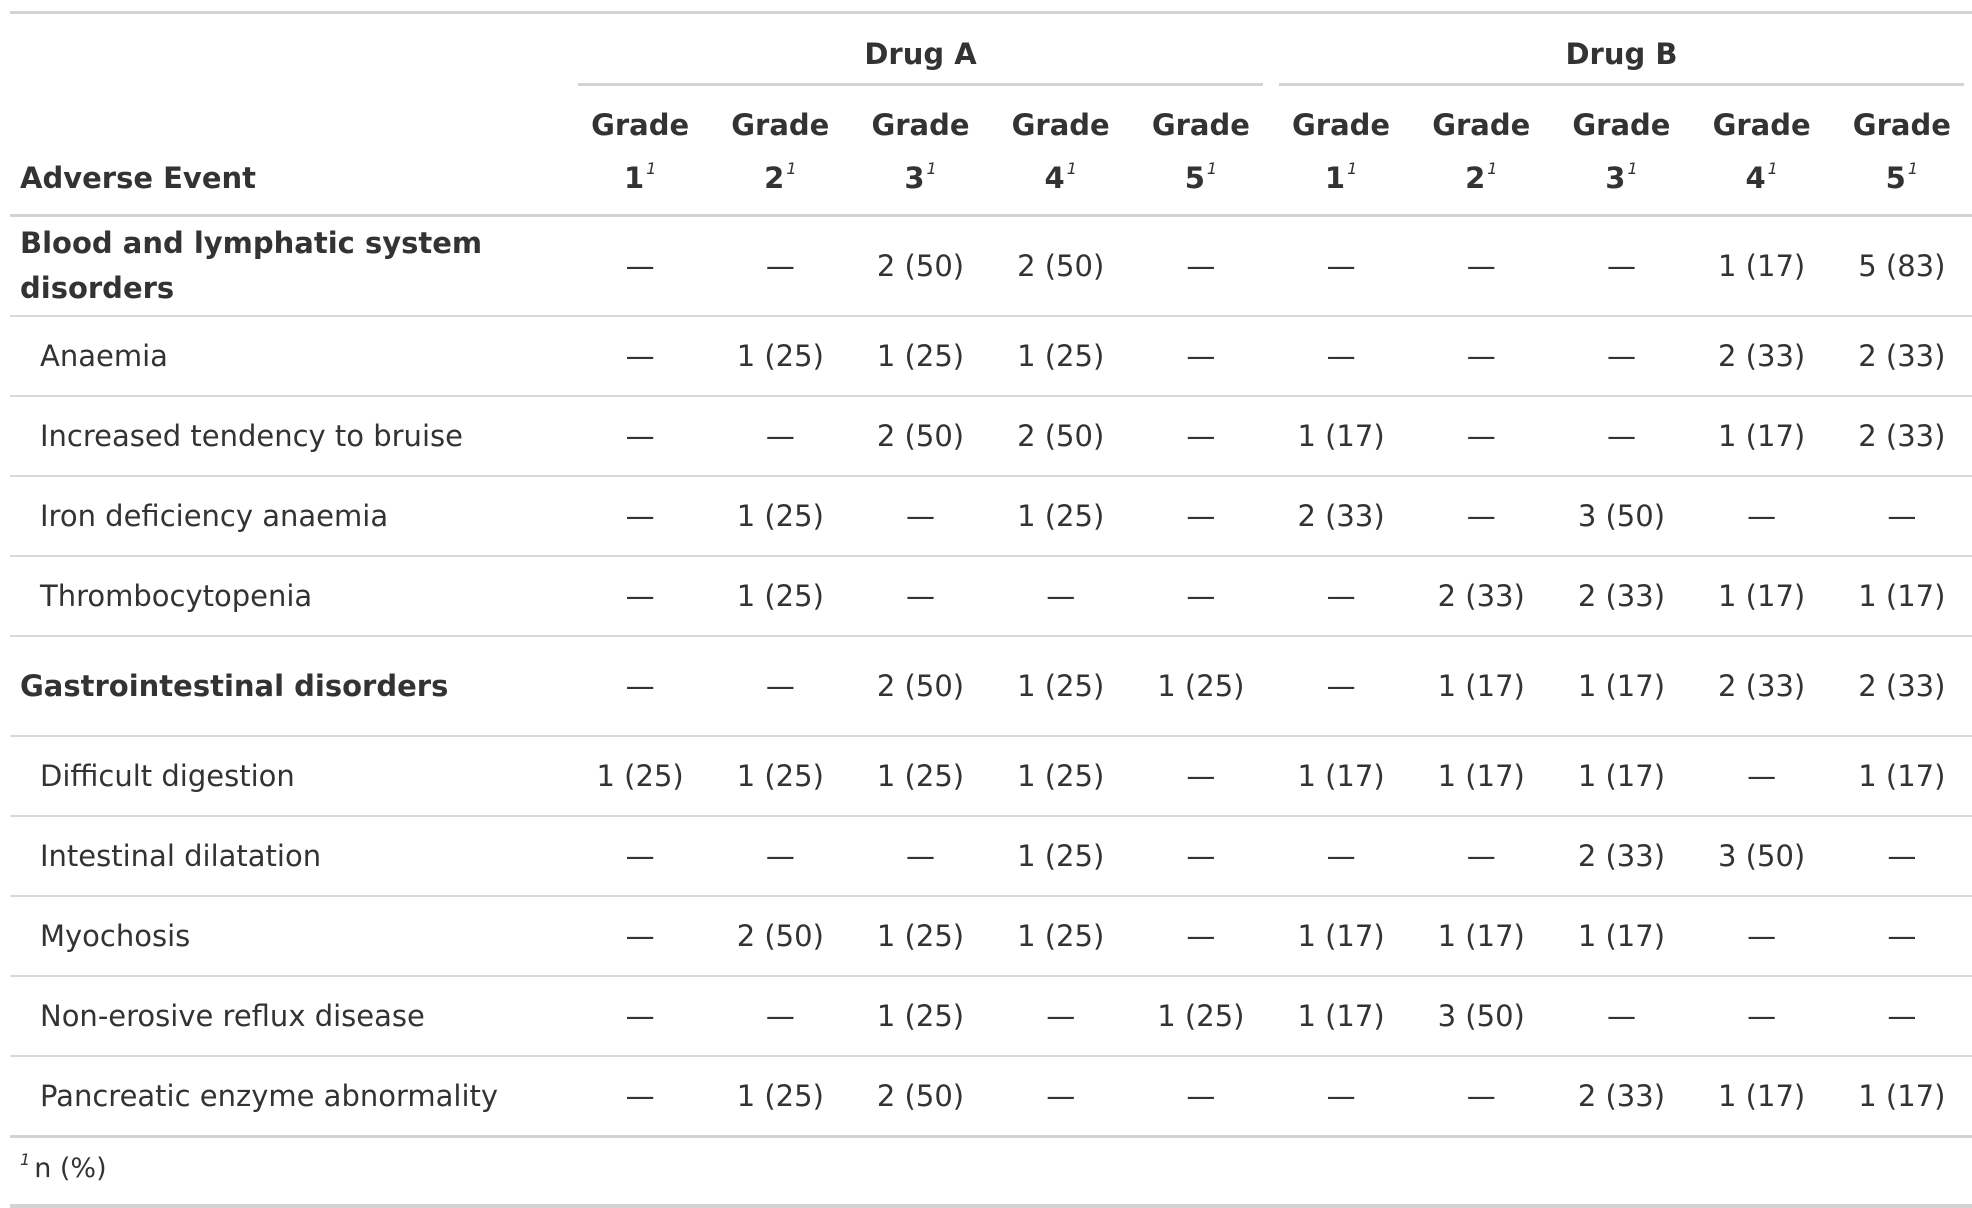  I want to click on column-header-grade: Grade 2 1, so click(1481, 151).